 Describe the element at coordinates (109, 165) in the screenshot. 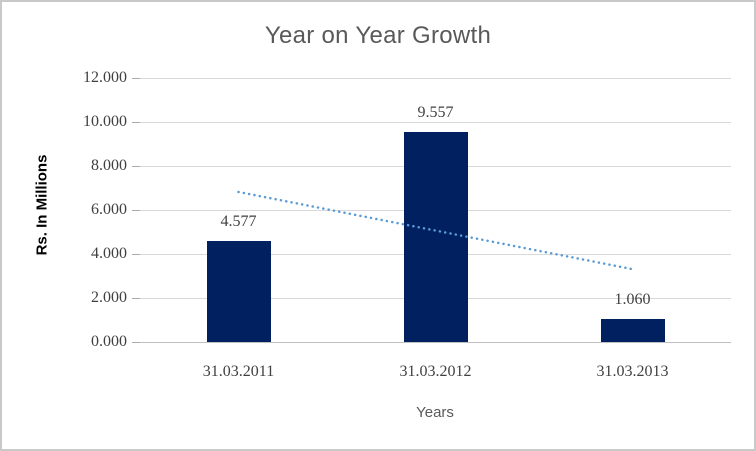

I see `y-tick-label: 8.000` at that location.